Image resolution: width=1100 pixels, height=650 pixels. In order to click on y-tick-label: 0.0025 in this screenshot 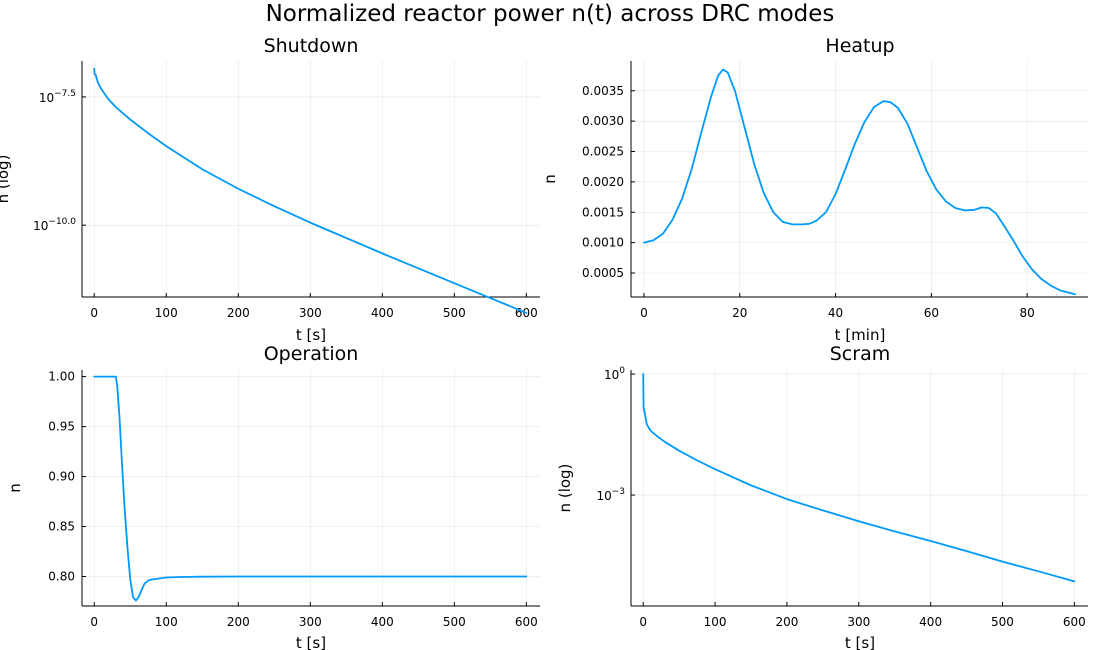, I will do `click(603, 152)`.